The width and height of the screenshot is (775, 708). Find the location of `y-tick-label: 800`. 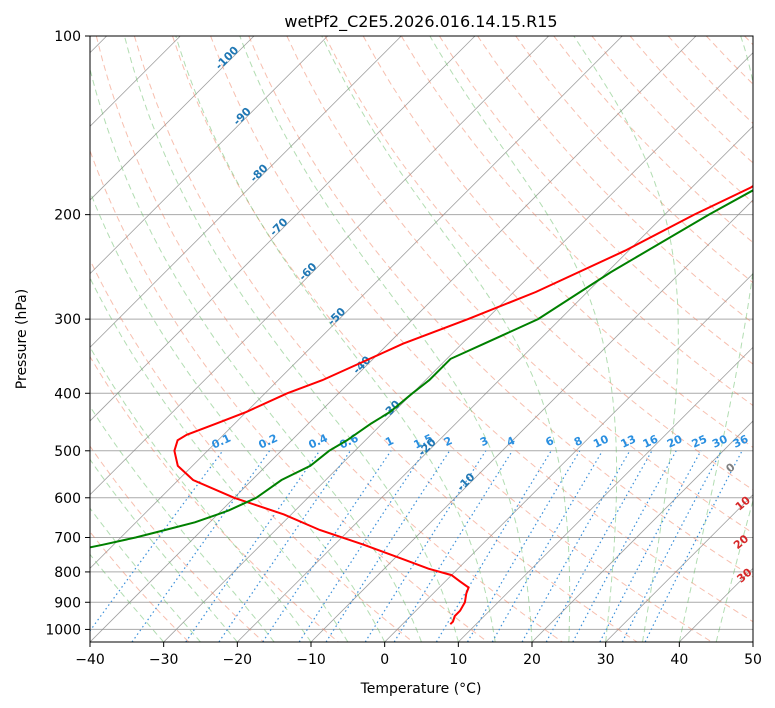

y-tick-label: 800 is located at coordinates (67, 573).